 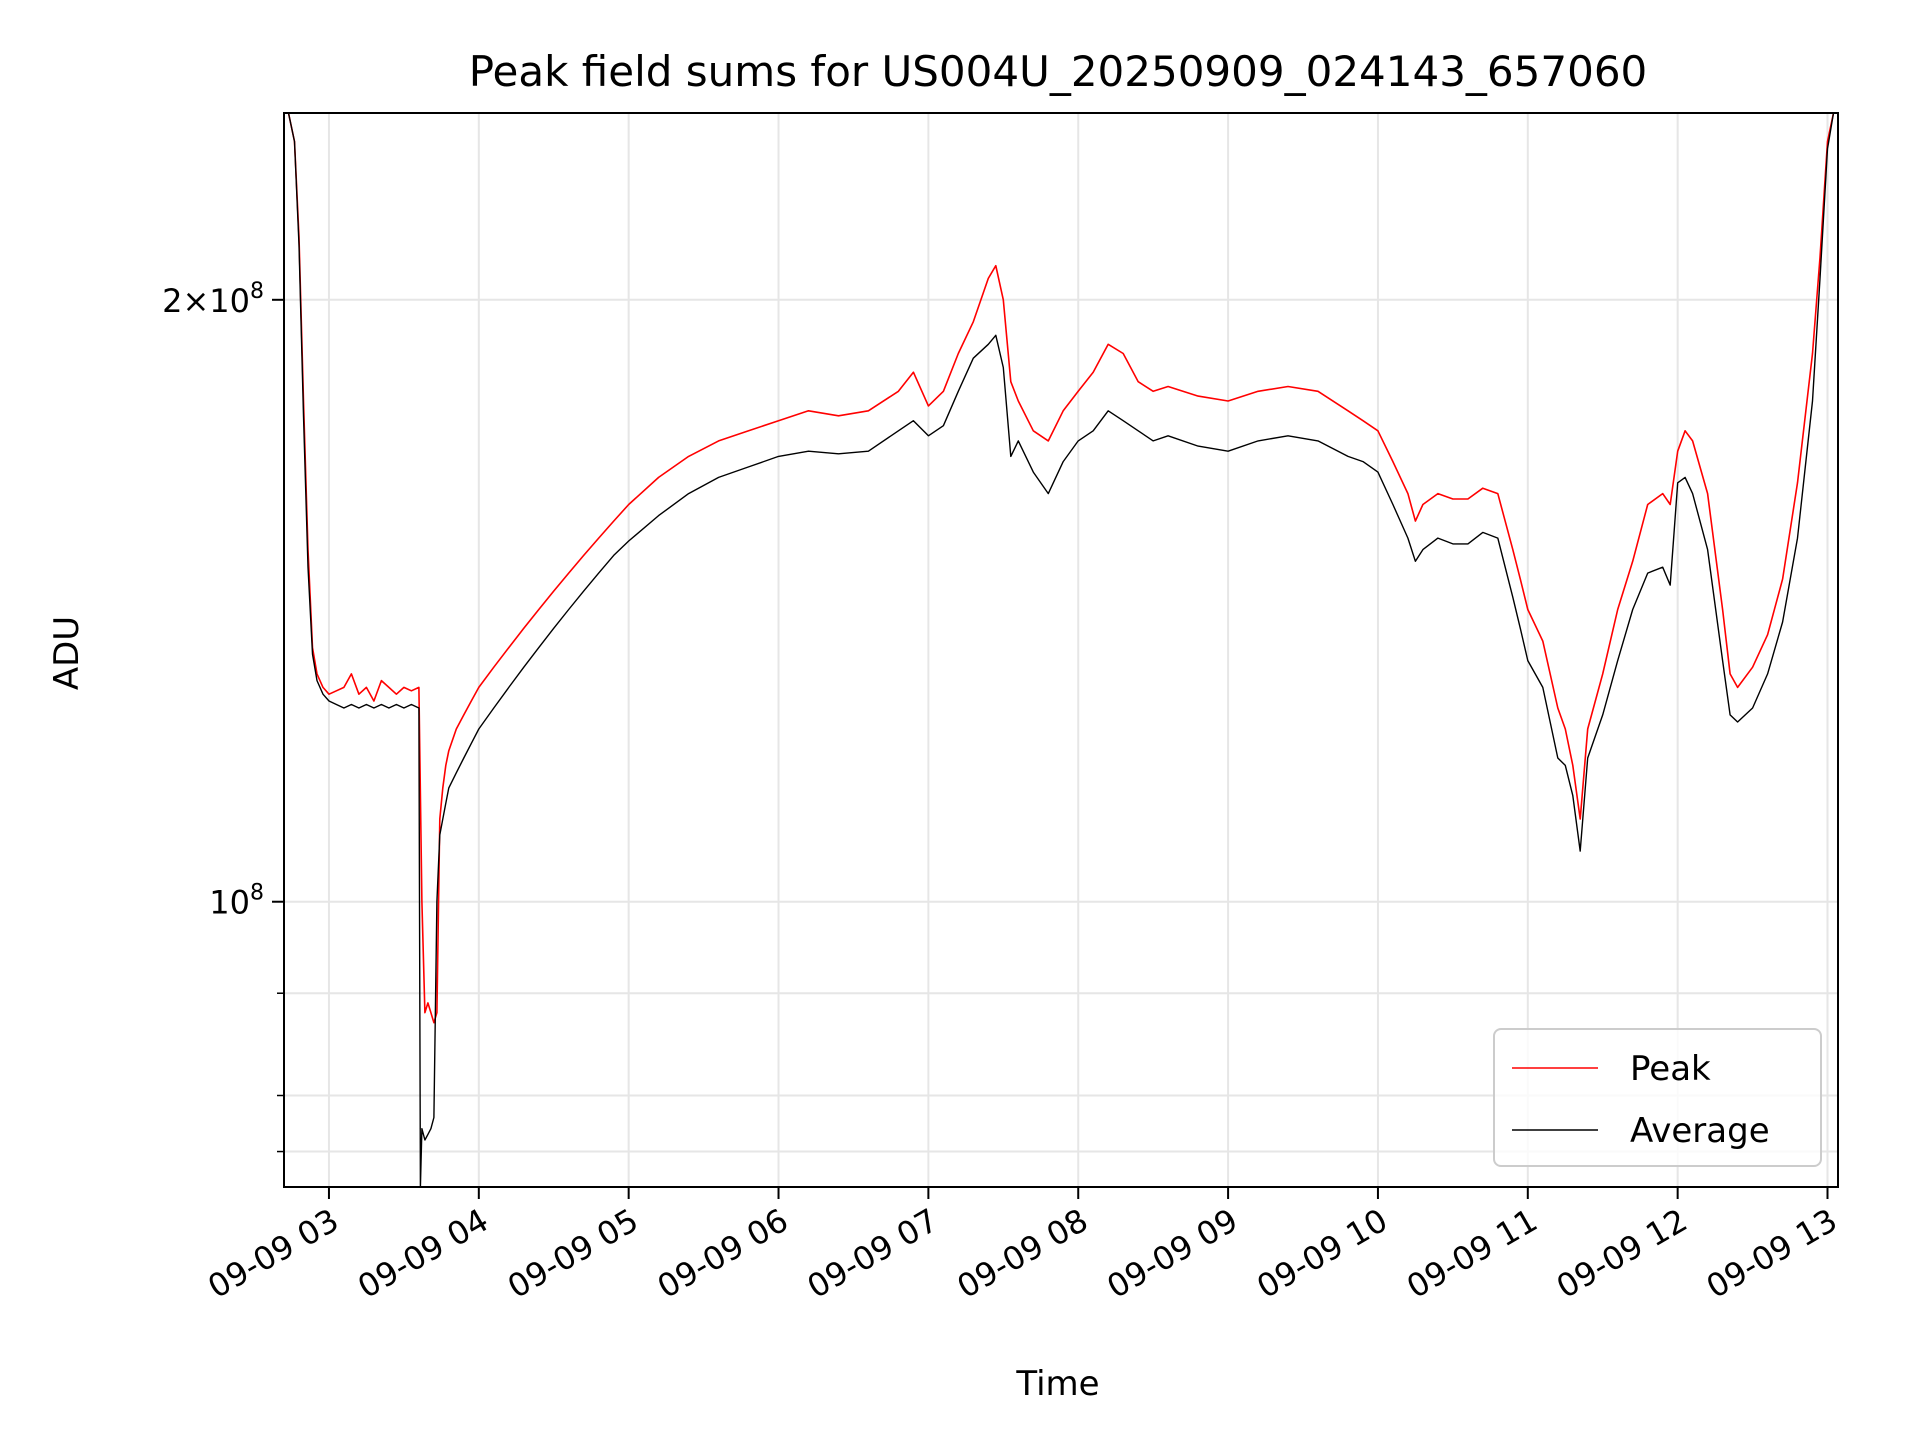 I want to click on x-axis-label: Time, so click(x=1057, y=1384).